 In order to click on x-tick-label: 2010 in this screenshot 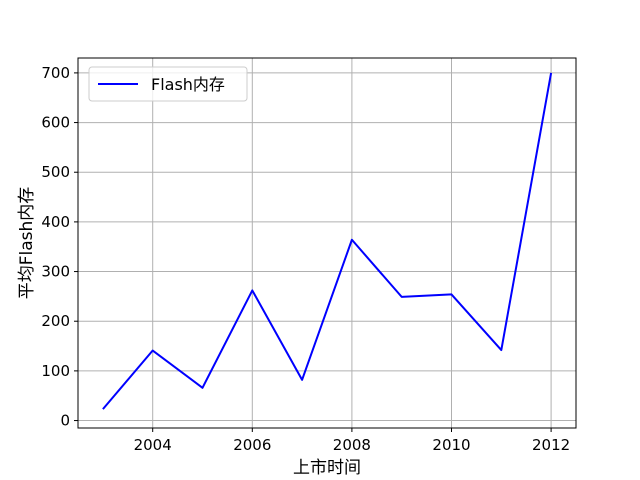, I will do `click(451, 445)`.